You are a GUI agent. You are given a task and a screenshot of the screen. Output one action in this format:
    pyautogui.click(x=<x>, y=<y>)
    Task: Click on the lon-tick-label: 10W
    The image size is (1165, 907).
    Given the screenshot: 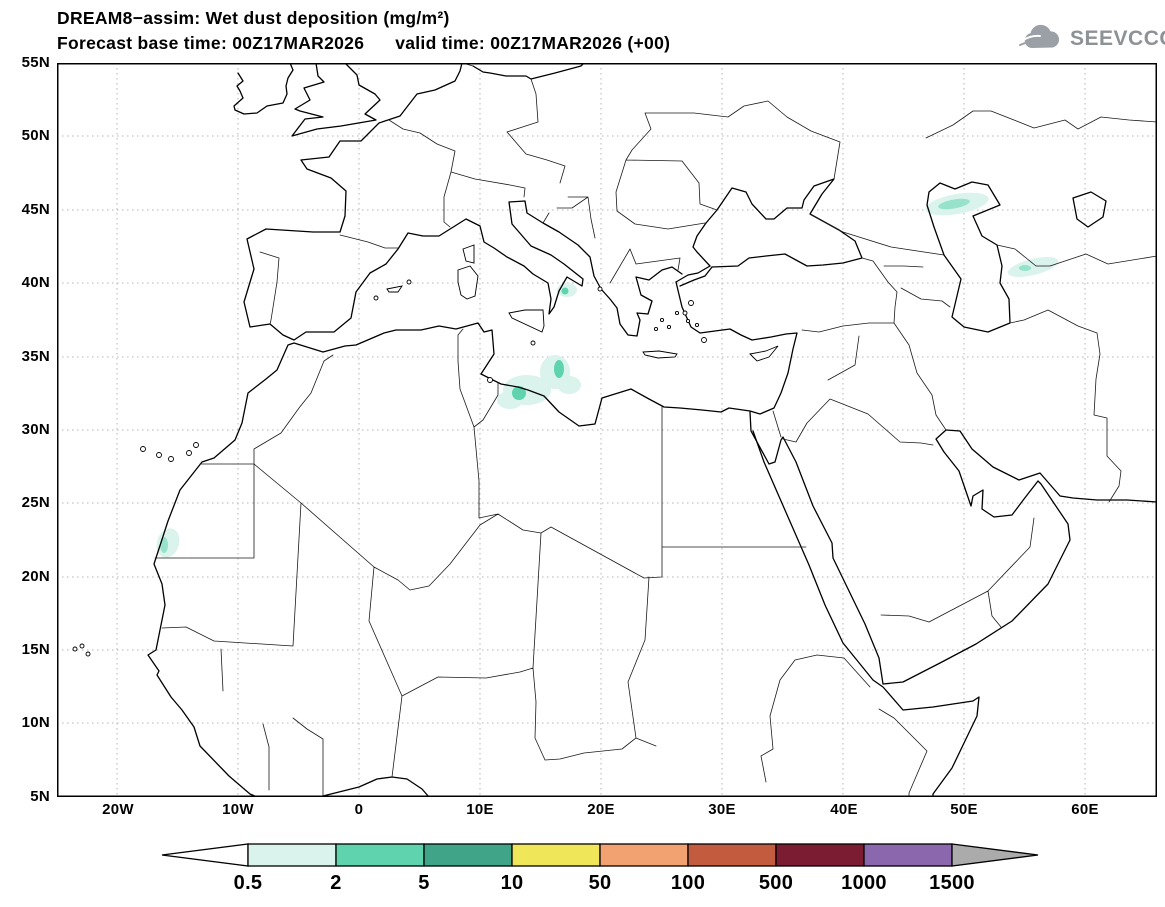 What is the action you would take?
    pyautogui.click(x=238, y=809)
    